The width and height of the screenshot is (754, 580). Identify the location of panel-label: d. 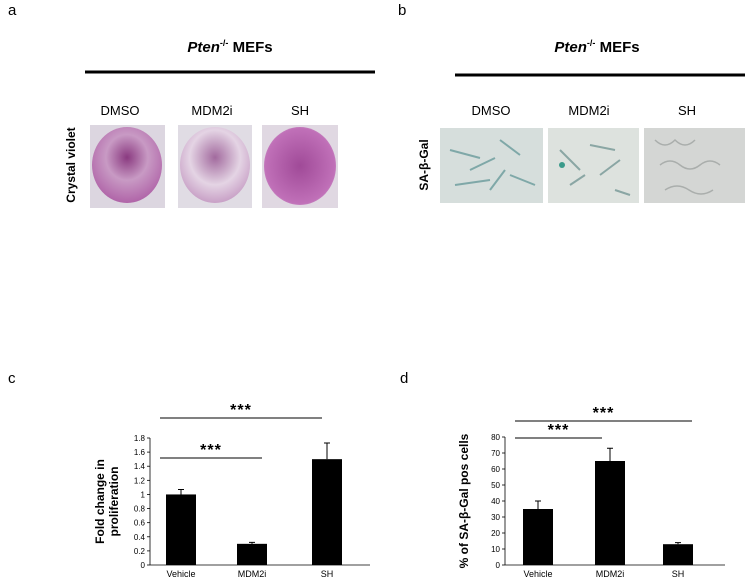
(404, 378).